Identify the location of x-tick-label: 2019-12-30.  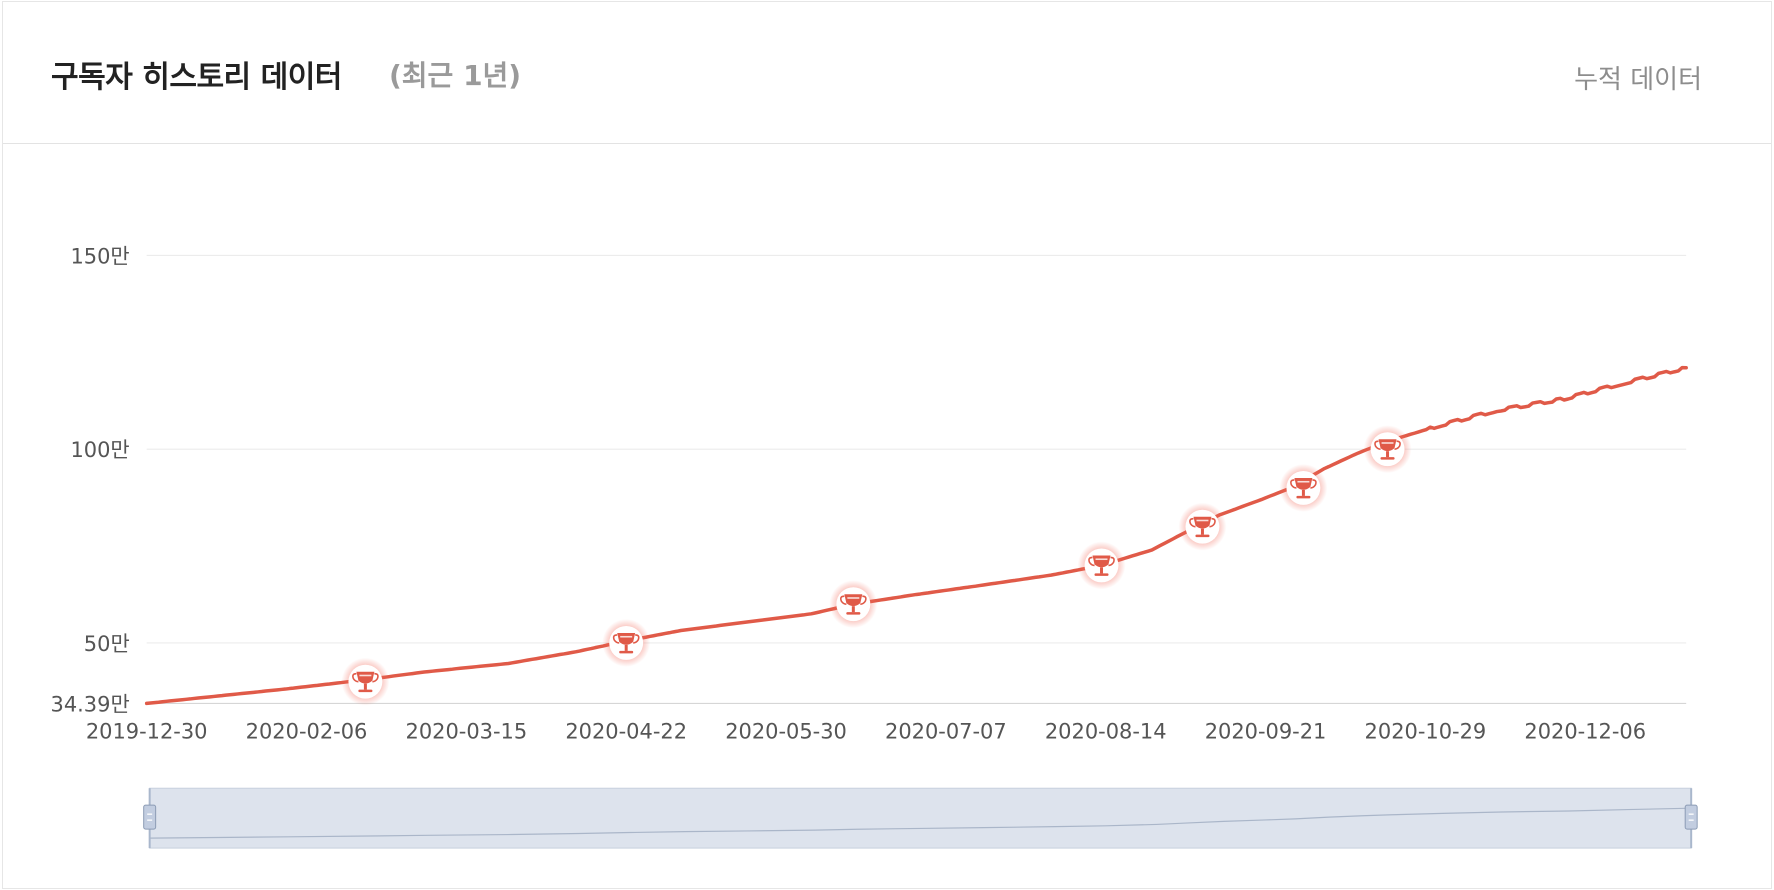
(147, 731).